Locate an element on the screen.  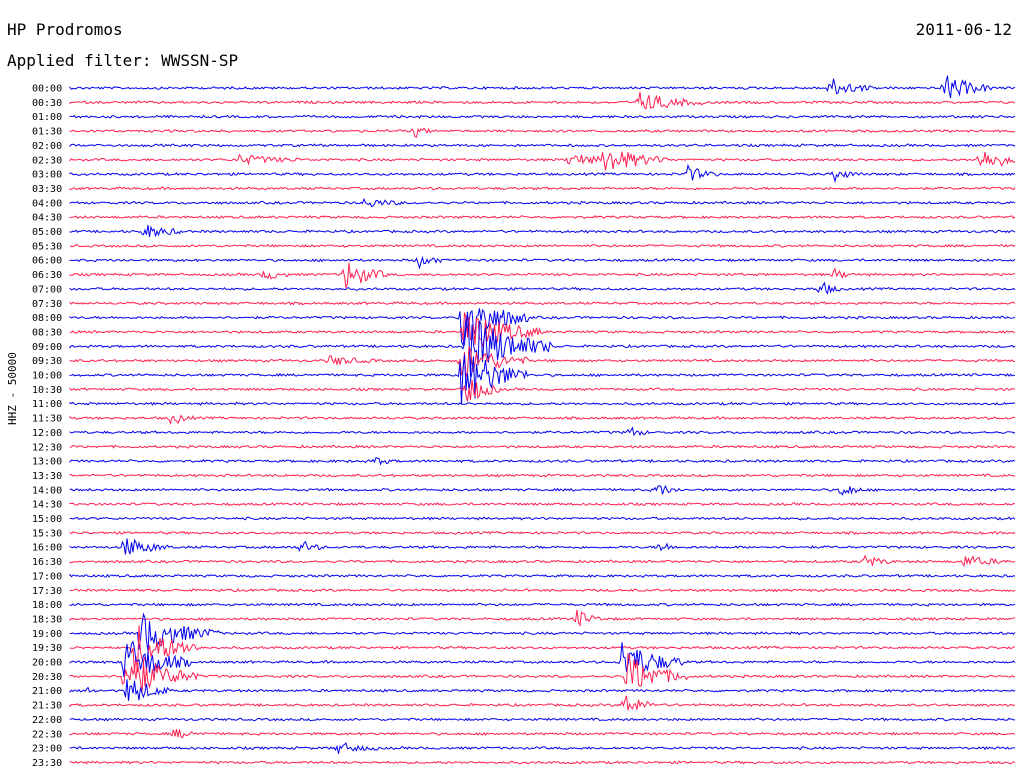
time-tick-label: 23:00 is located at coordinates (47, 749).